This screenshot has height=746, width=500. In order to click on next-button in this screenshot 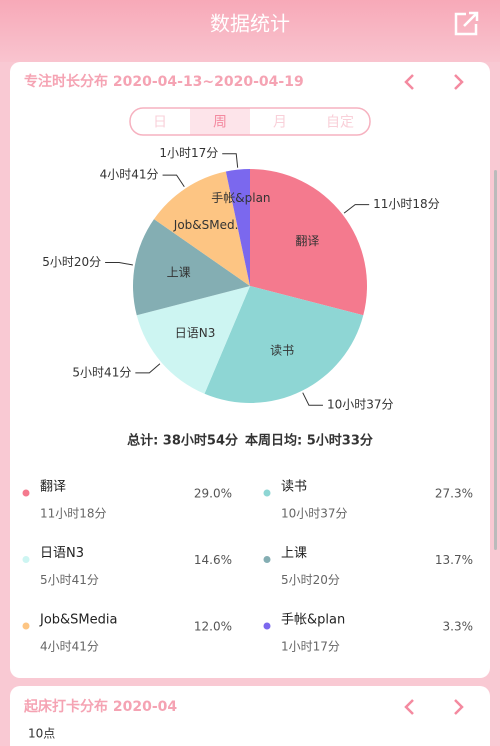, I will do `click(459, 82)`.